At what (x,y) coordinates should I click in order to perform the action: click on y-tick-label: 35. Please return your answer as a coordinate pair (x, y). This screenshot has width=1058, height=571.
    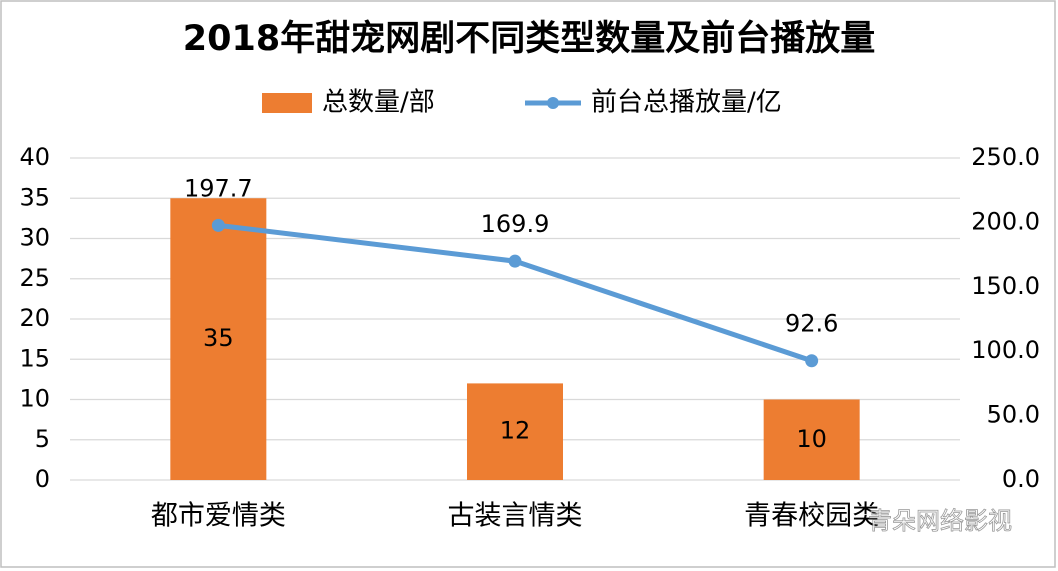
    Looking at the image, I should click on (34, 197).